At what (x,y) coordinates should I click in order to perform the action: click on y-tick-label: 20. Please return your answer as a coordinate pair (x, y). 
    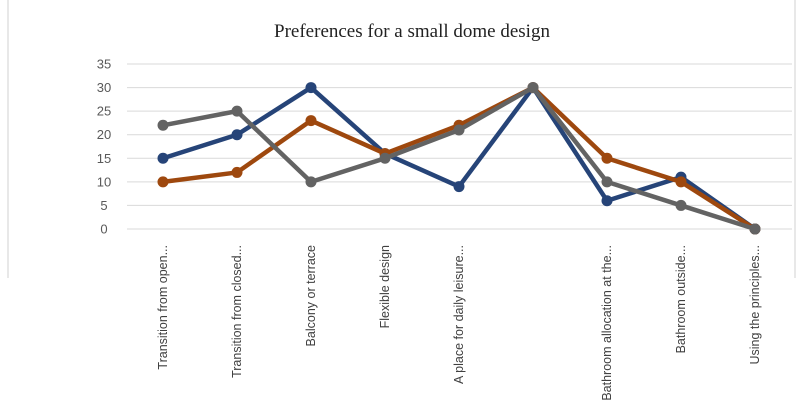
    Looking at the image, I should click on (104, 134).